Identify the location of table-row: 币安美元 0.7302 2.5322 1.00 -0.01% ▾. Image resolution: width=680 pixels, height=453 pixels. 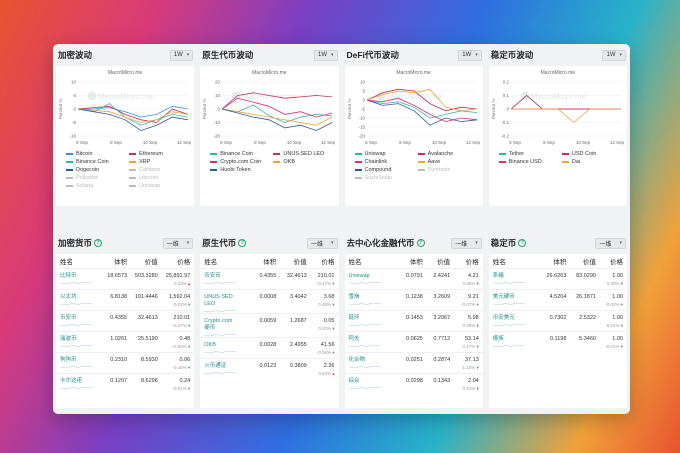
(557, 320).